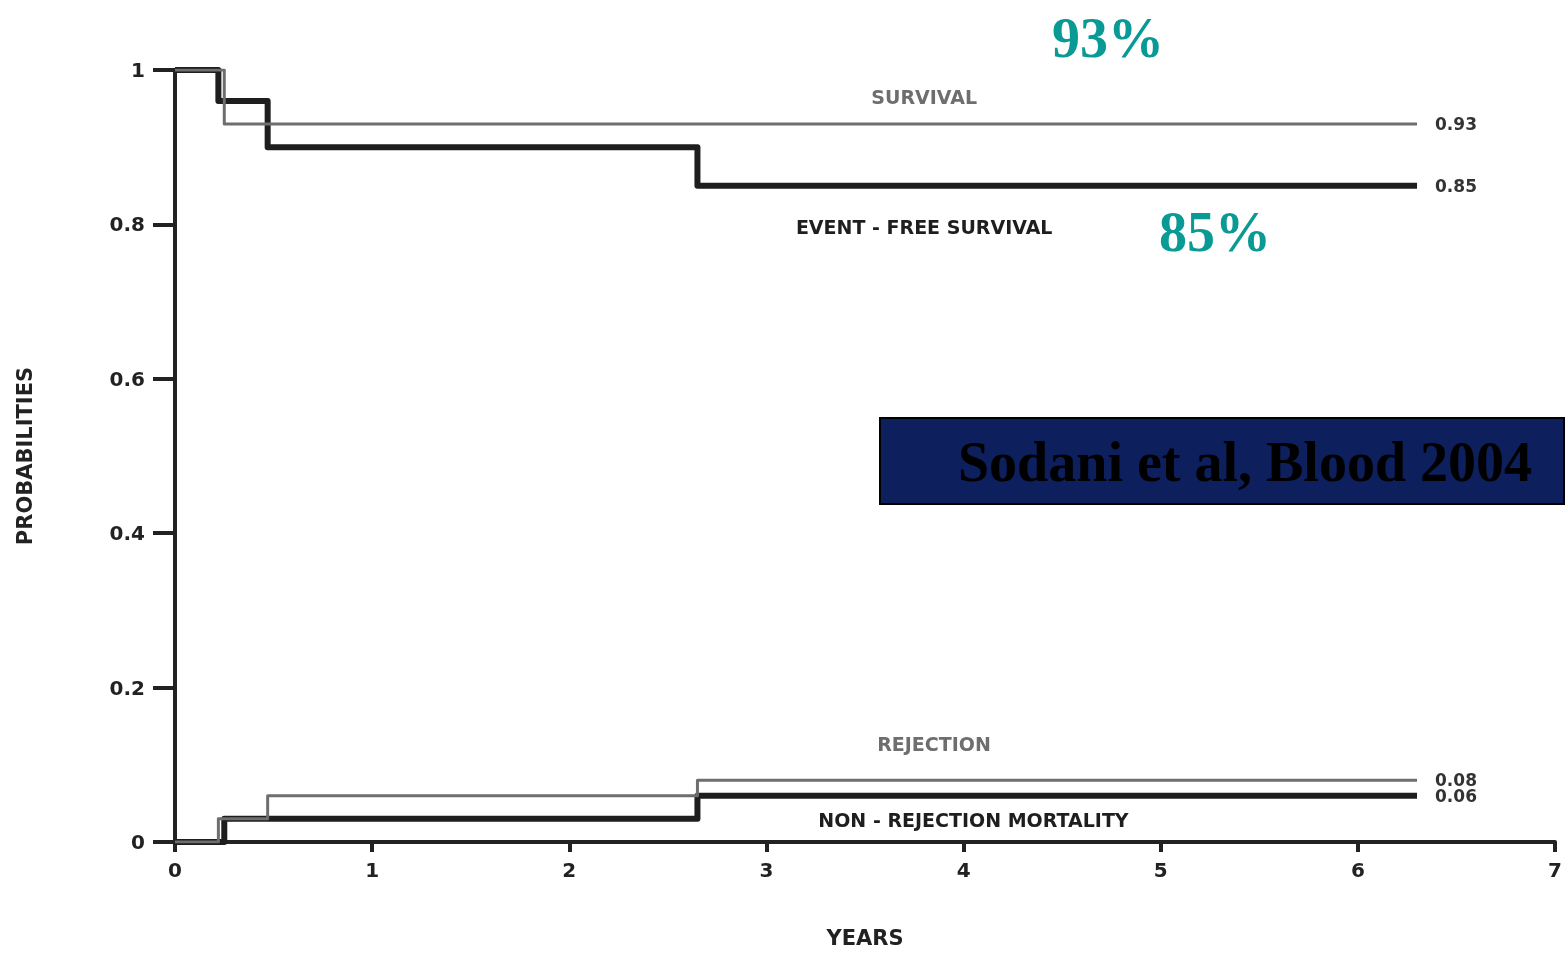 The width and height of the screenshot is (1565, 953). I want to click on x-tick-label: 6, so click(1357, 870).